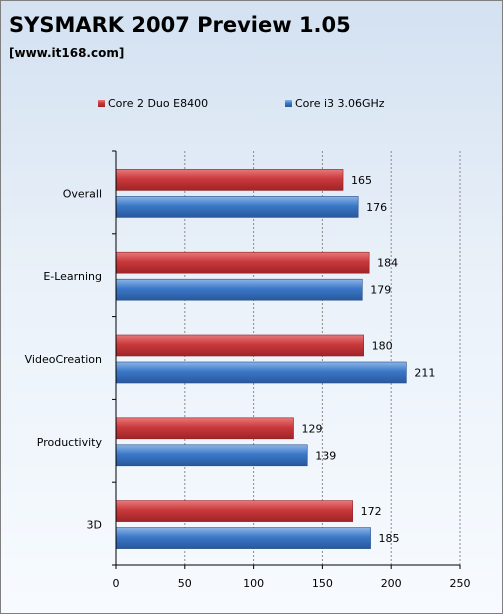 The width and height of the screenshot is (503, 614). What do you see at coordinates (376, 207) in the screenshot?
I see `data-label-0-1: 176` at bounding box center [376, 207].